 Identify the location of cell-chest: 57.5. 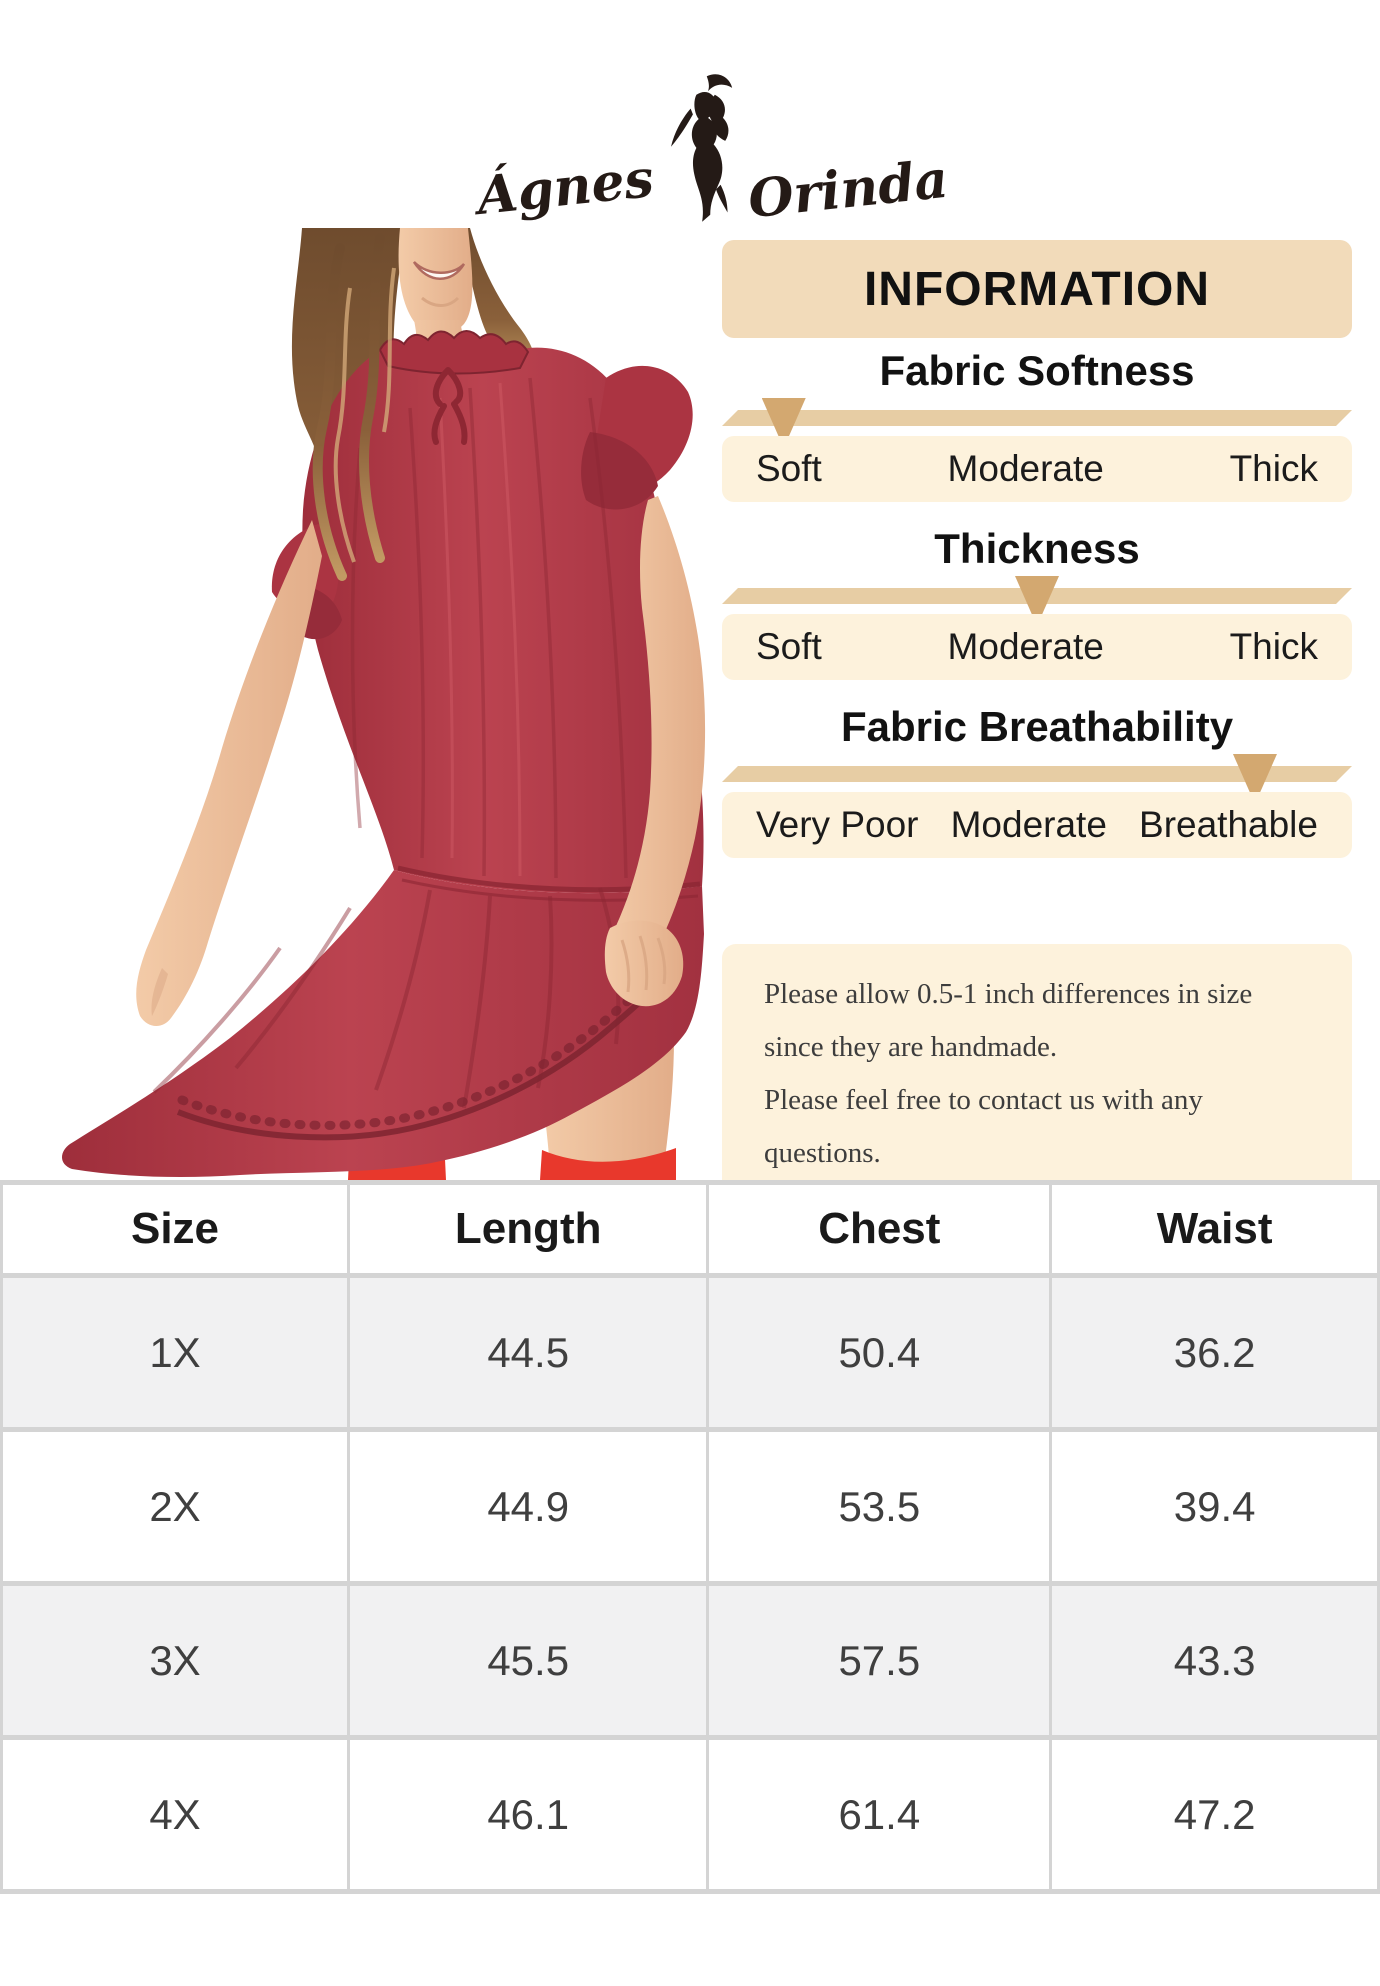
(879, 1660).